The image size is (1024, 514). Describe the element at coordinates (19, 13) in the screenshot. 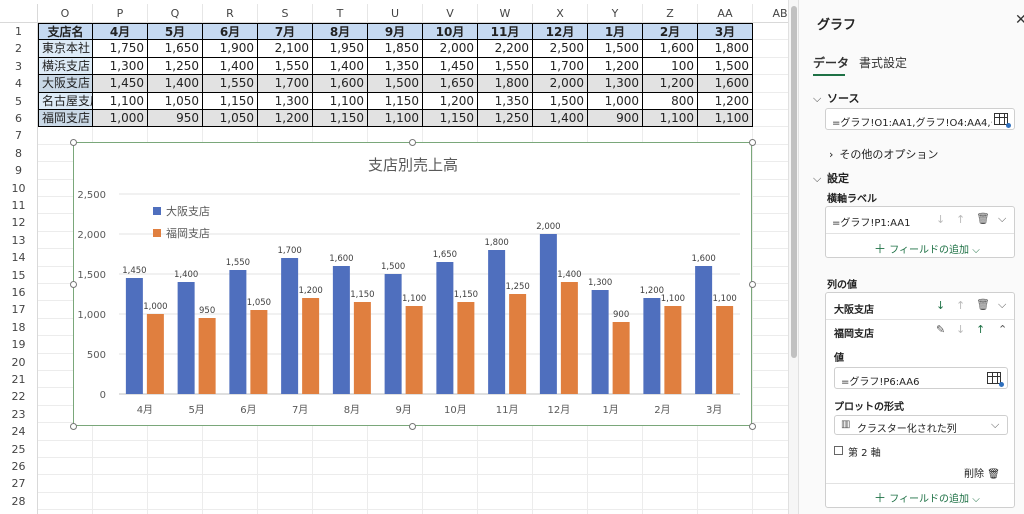

I see `select-all-corner` at that location.